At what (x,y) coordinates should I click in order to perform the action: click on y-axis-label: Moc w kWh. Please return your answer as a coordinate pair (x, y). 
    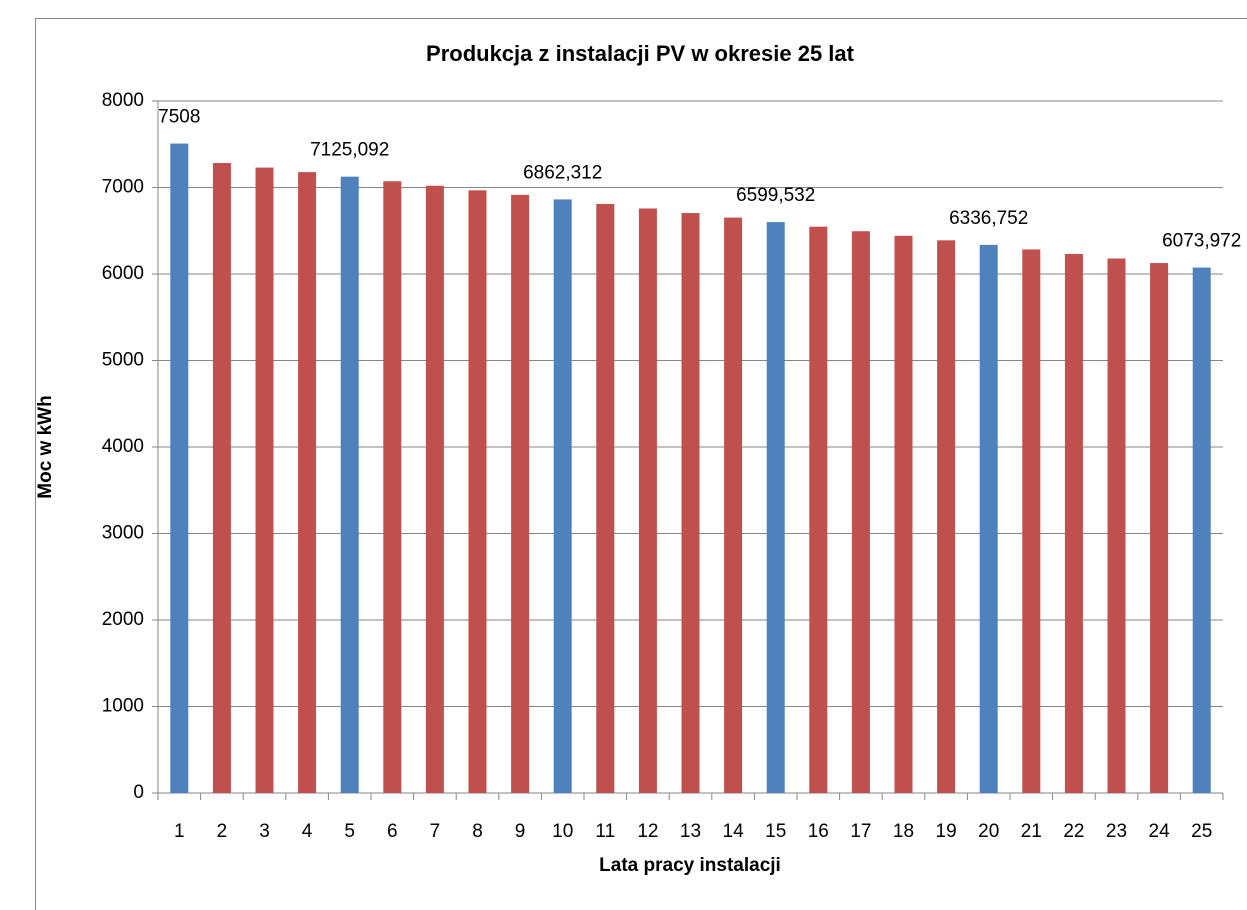
    Looking at the image, I should click on (45, 446).